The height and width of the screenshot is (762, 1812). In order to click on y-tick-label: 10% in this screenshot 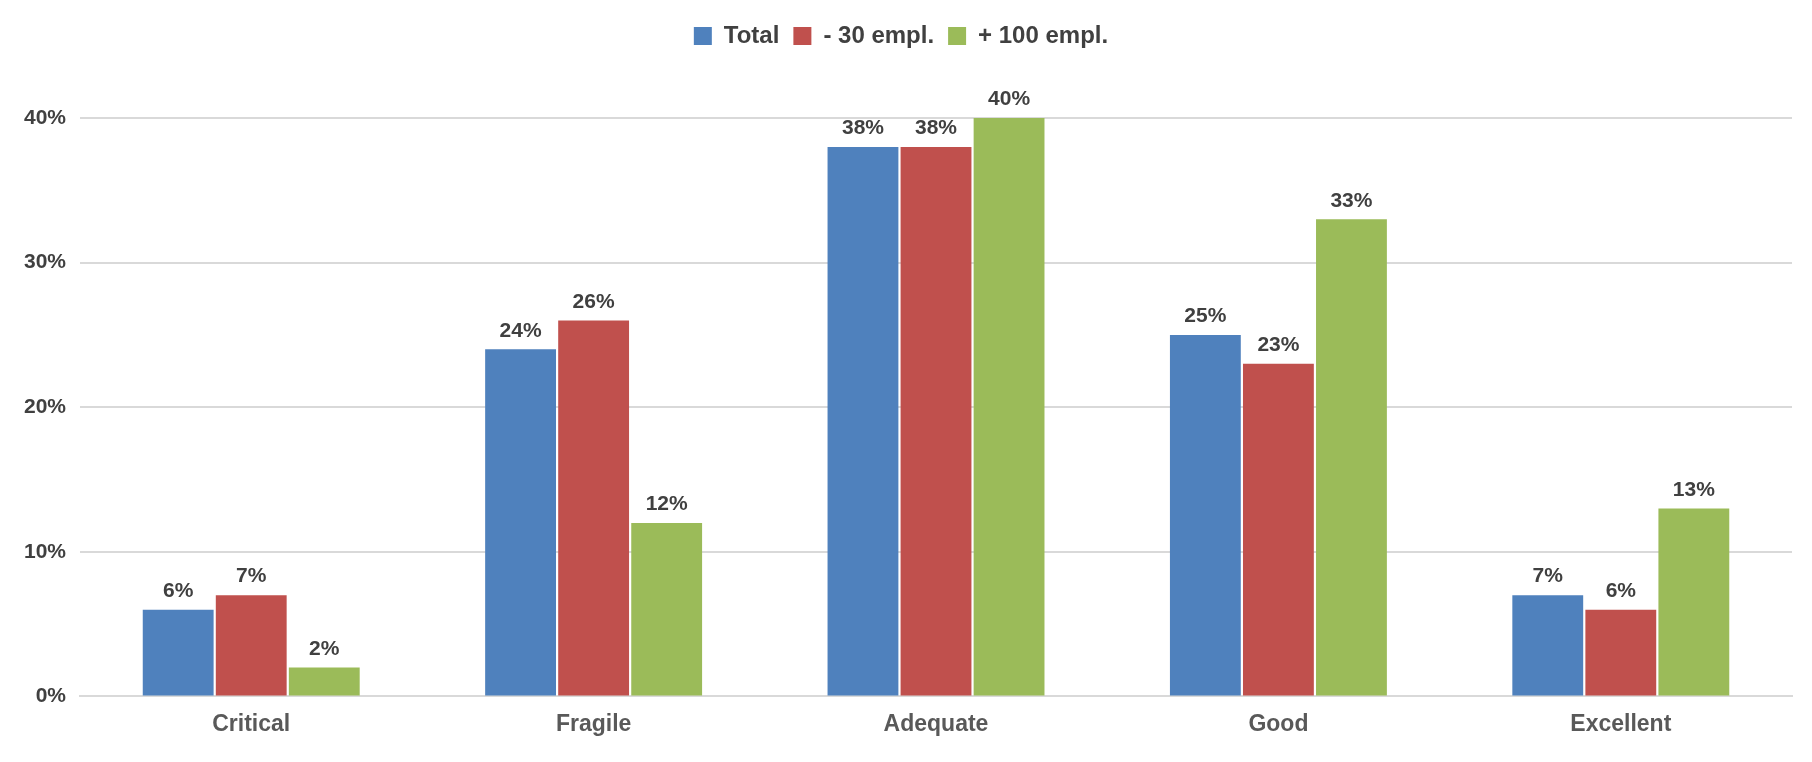, I will do `click(45, 550)`.